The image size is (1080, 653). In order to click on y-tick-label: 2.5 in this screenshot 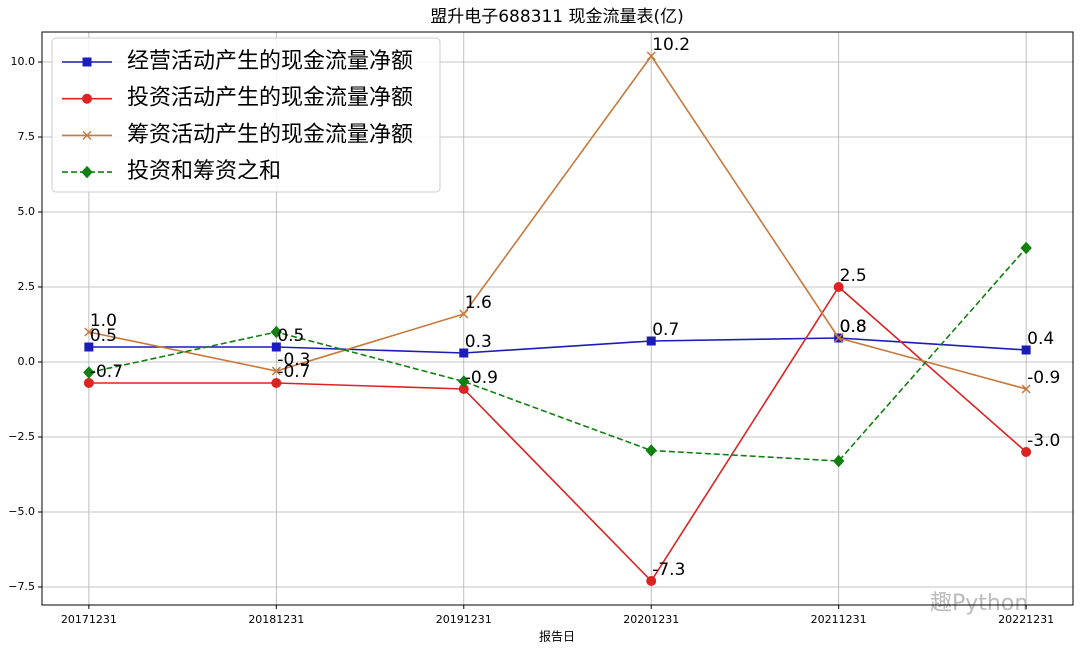, I will do `click(27, 286)`.